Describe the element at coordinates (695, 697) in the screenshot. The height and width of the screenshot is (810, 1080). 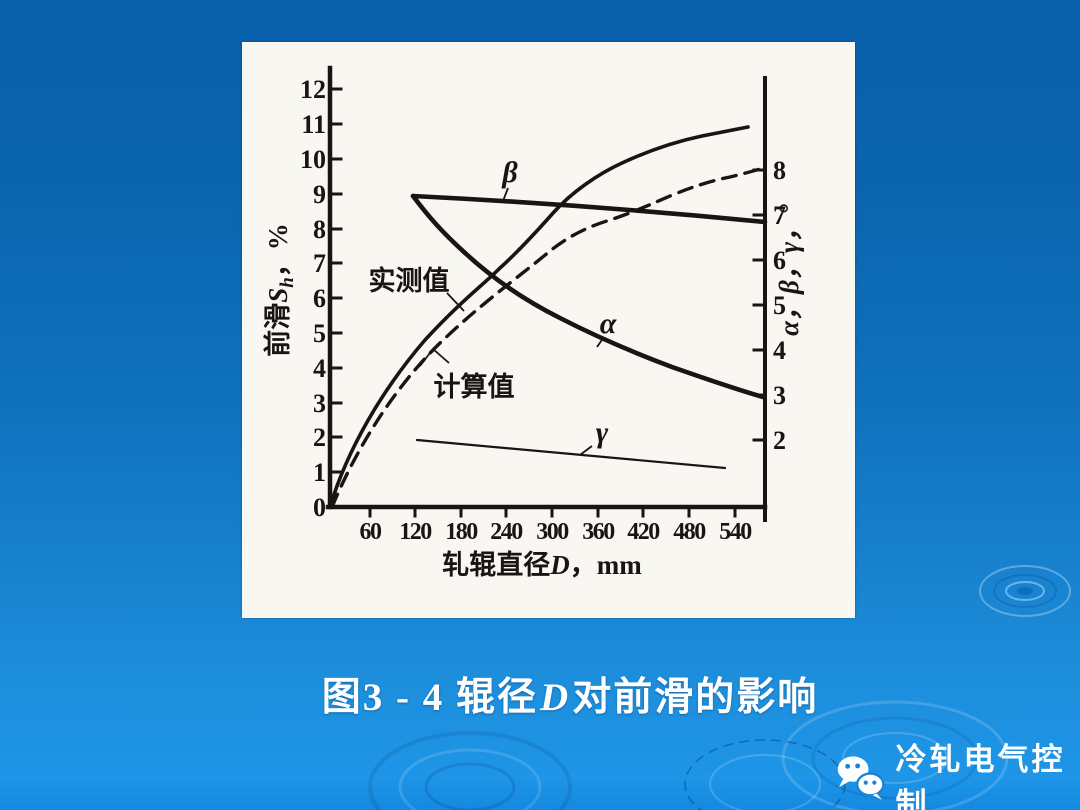
I see `caption-suffix: 对前滑的影响` at that location.